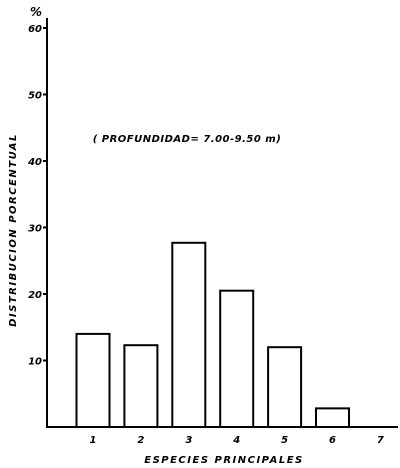 The image size is (400, 468). I want to click on x-tick-label-7: 7, so click(380, 440).